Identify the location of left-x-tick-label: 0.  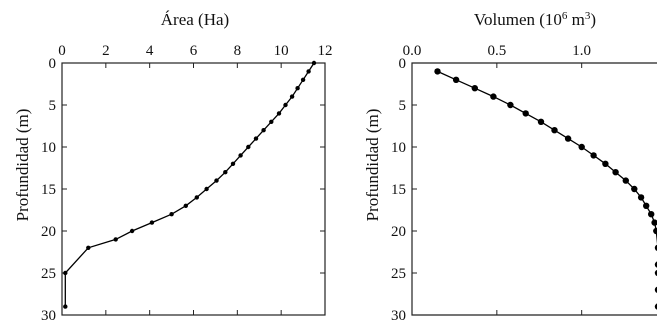
(62, 51).